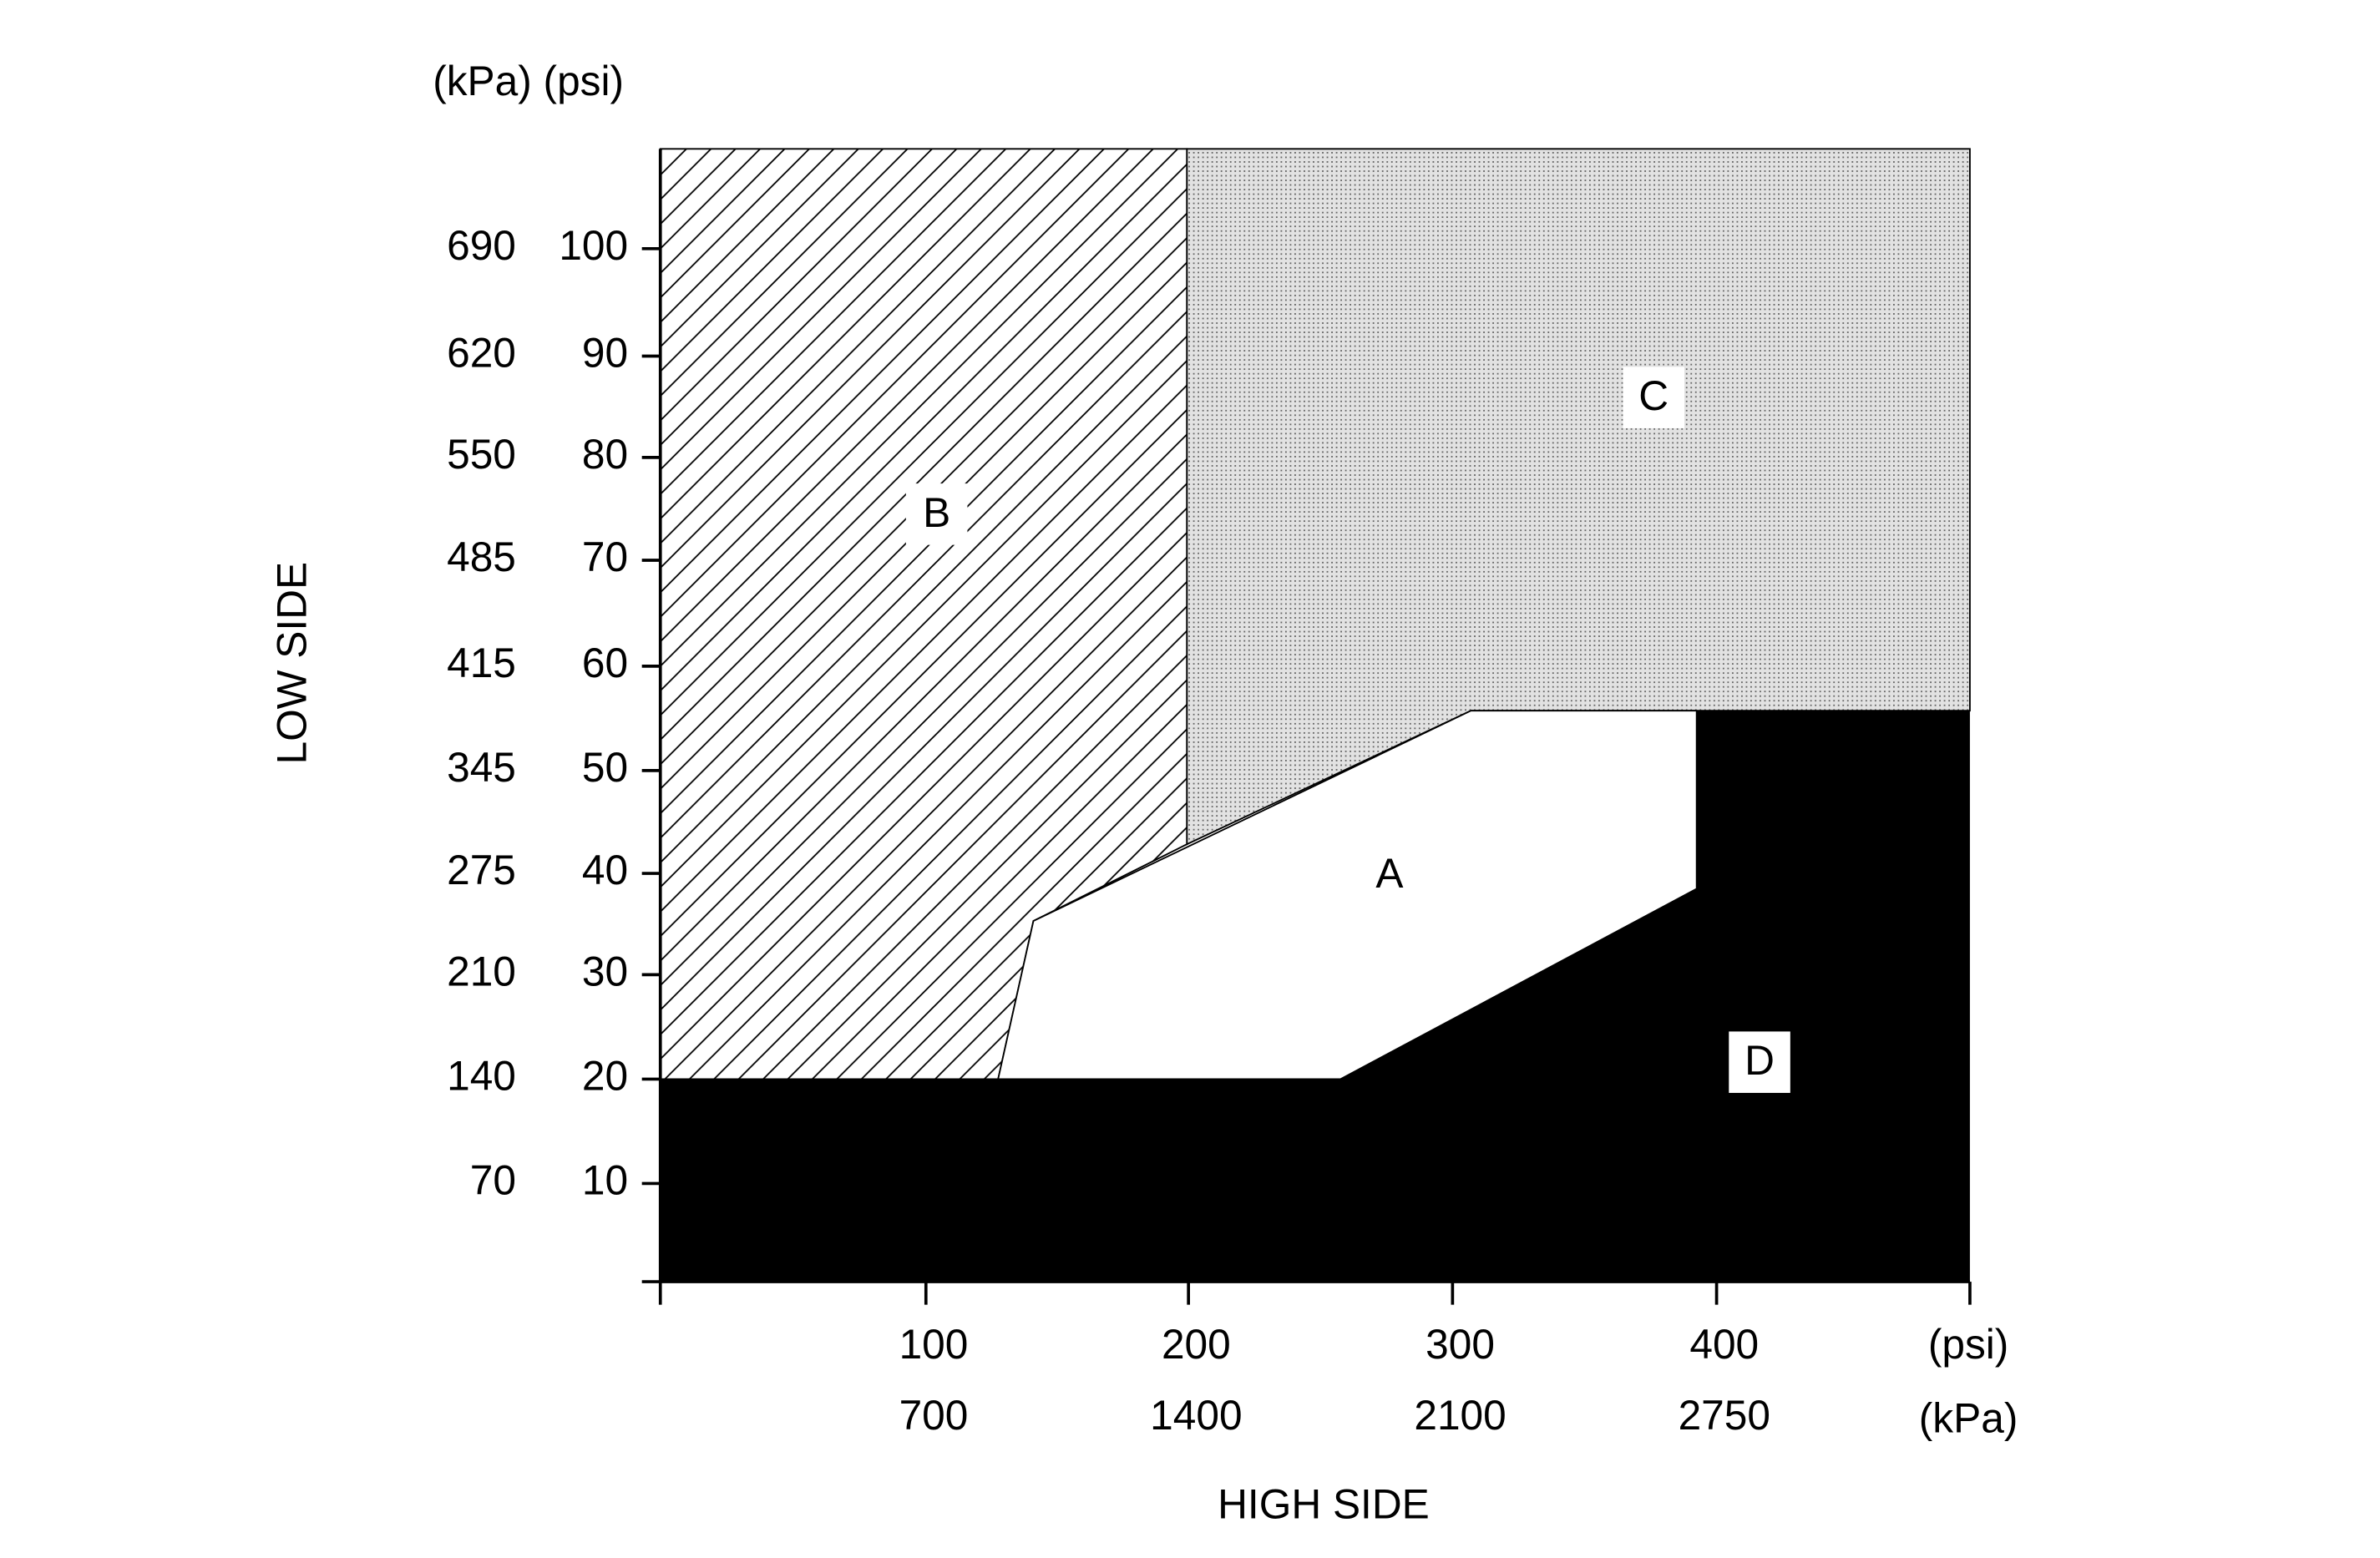 The width and height of the screenshot is (2380, 1558). I want to click on y-tick-psi: 70, so click(605, 557).